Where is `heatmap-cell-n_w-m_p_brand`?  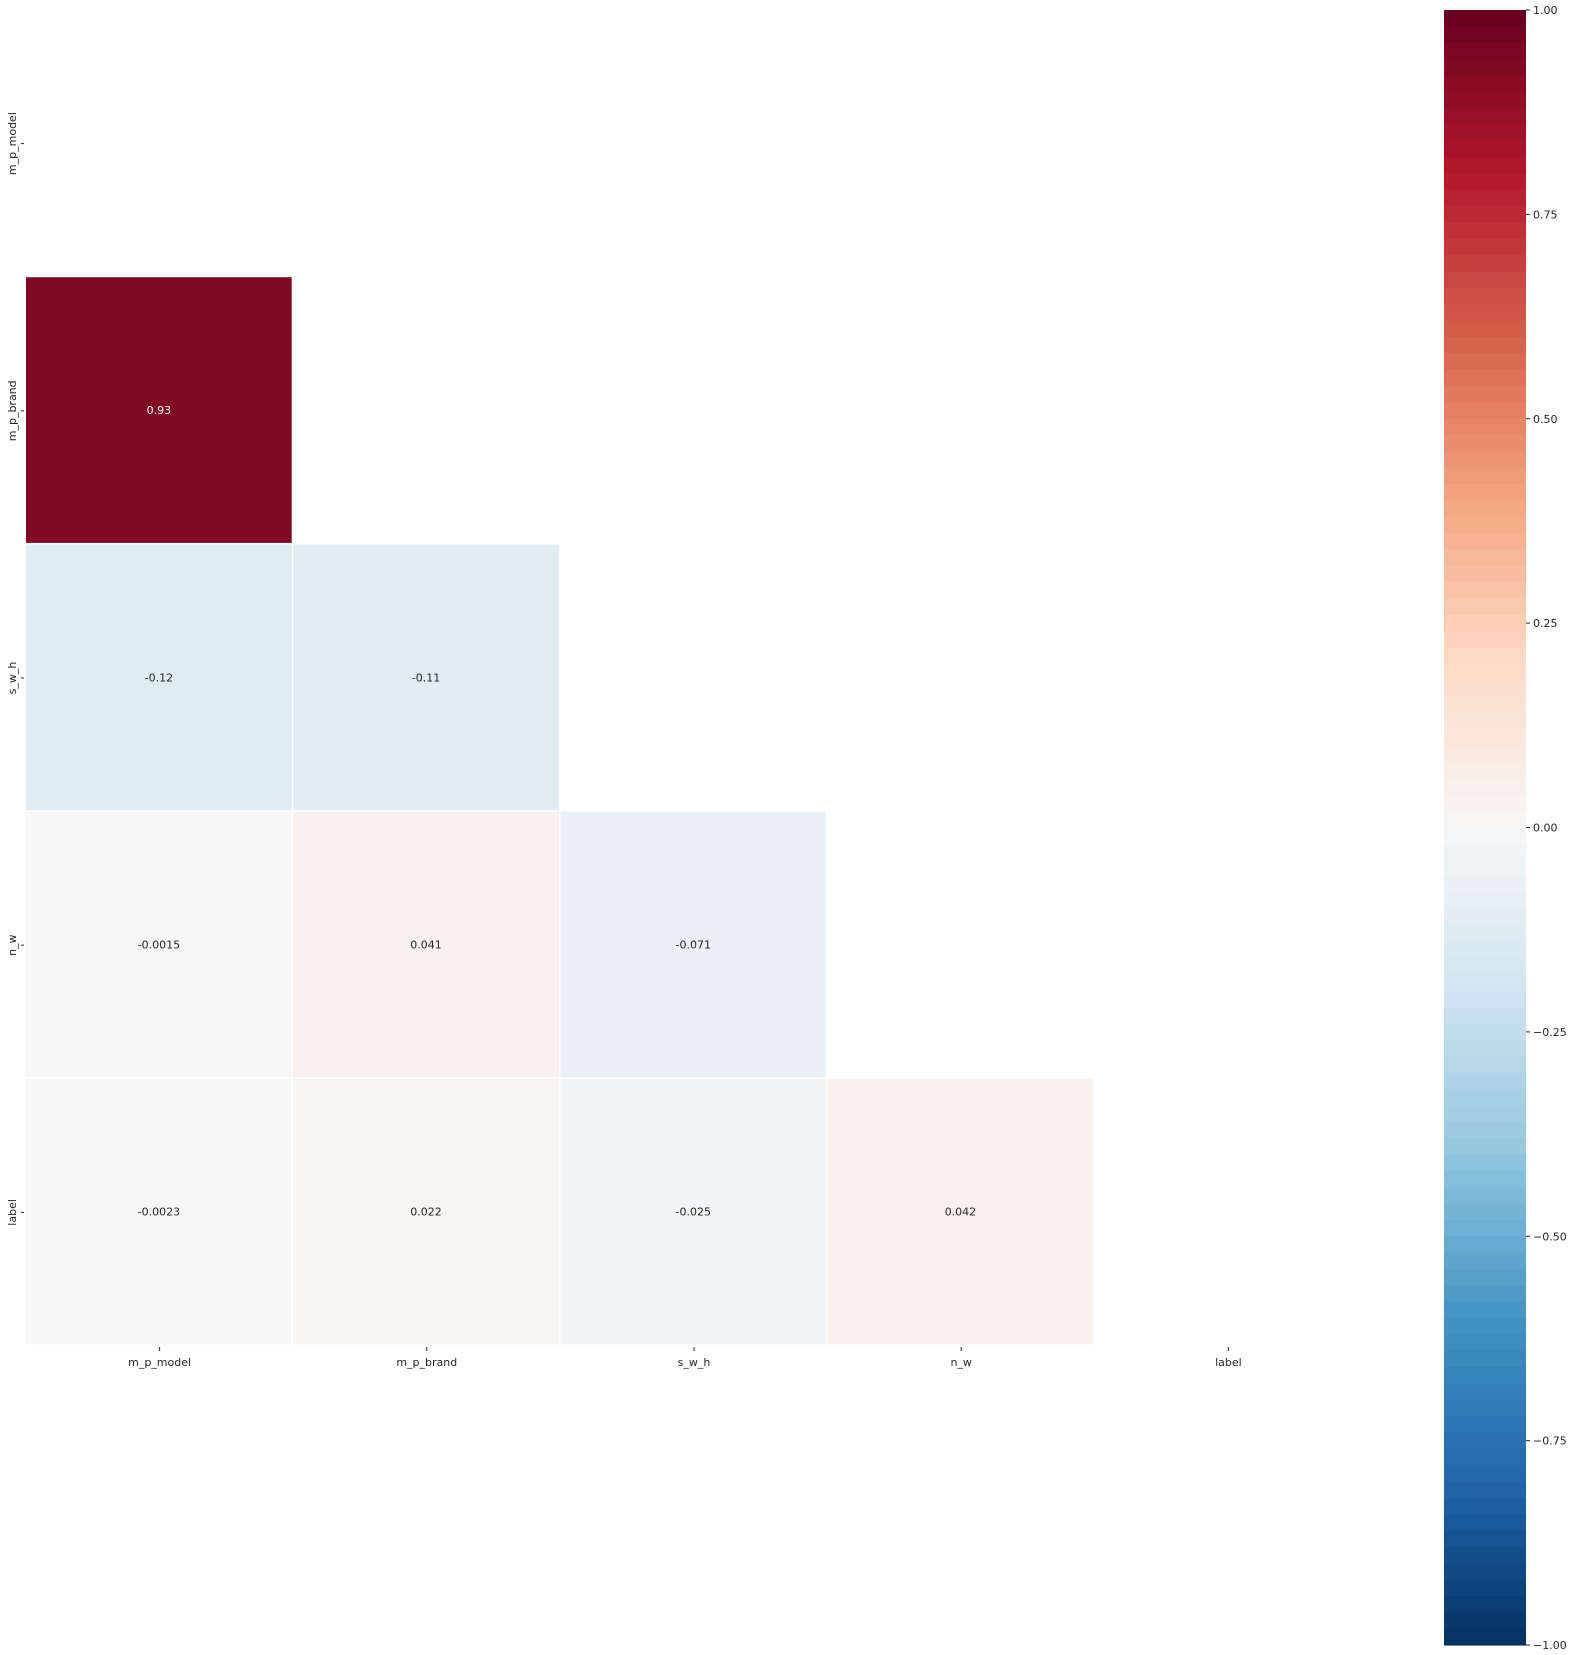 heatmap-cell-n_w-m_p_brand is located at coordinates (426, 944).